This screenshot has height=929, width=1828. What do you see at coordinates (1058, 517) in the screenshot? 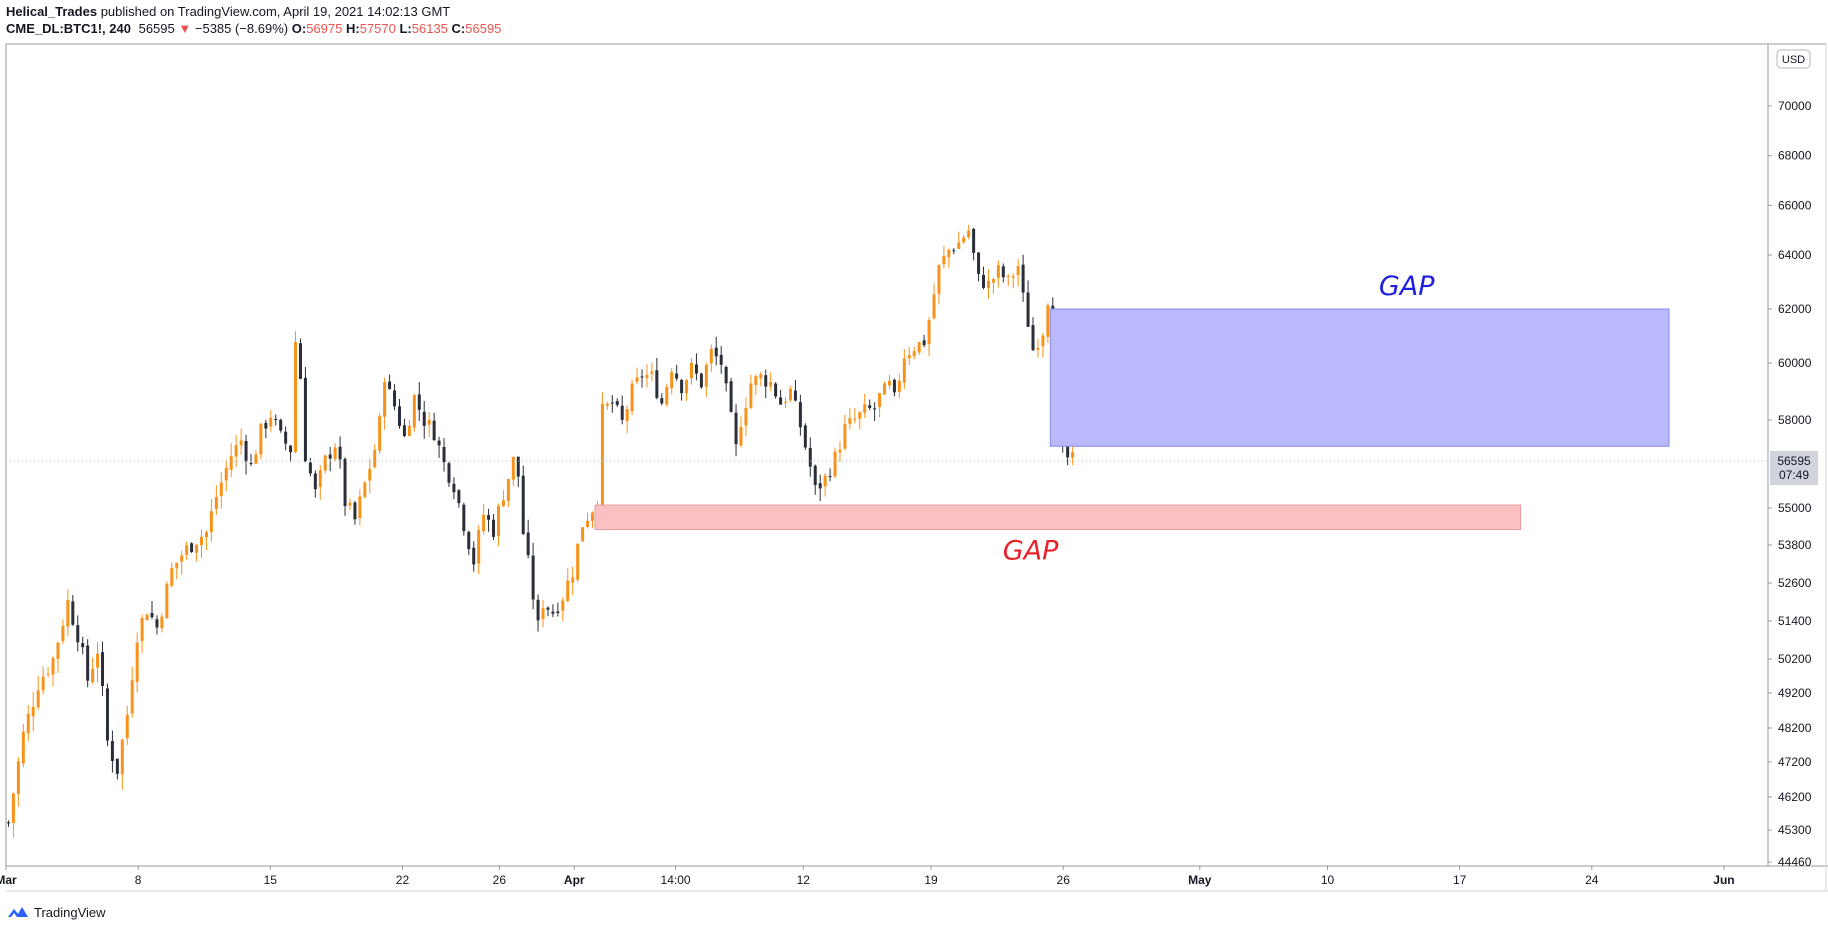
I see `gap-zone-lower` at bounding box center [1058, 517].